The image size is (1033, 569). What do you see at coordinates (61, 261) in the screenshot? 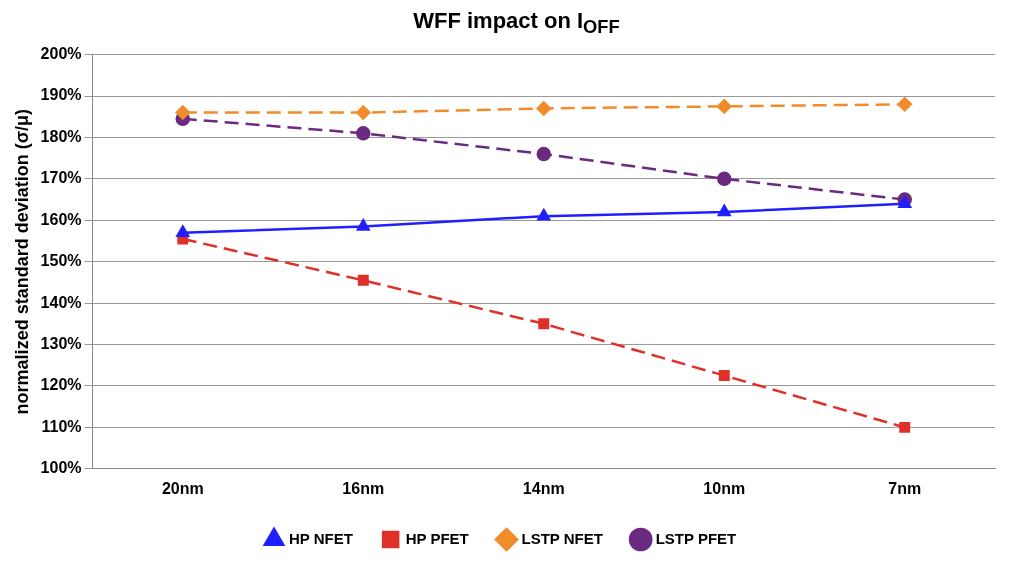
I see `y-tick-label: 150%` at bounding box center [61, 261].